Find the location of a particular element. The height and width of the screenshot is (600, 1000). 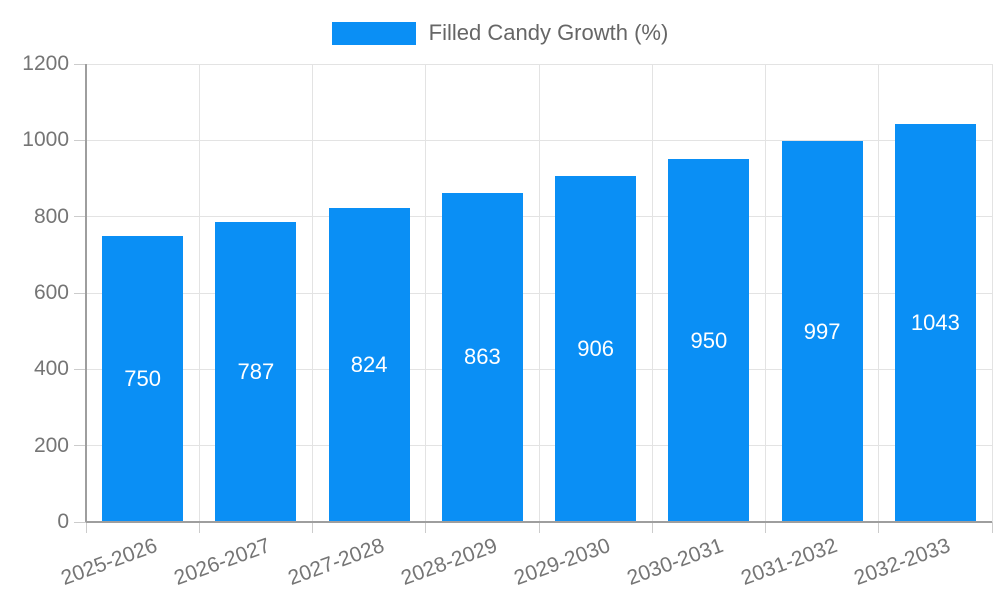

y-axis-tick-label: 600 is located at coordinates (51, 292).